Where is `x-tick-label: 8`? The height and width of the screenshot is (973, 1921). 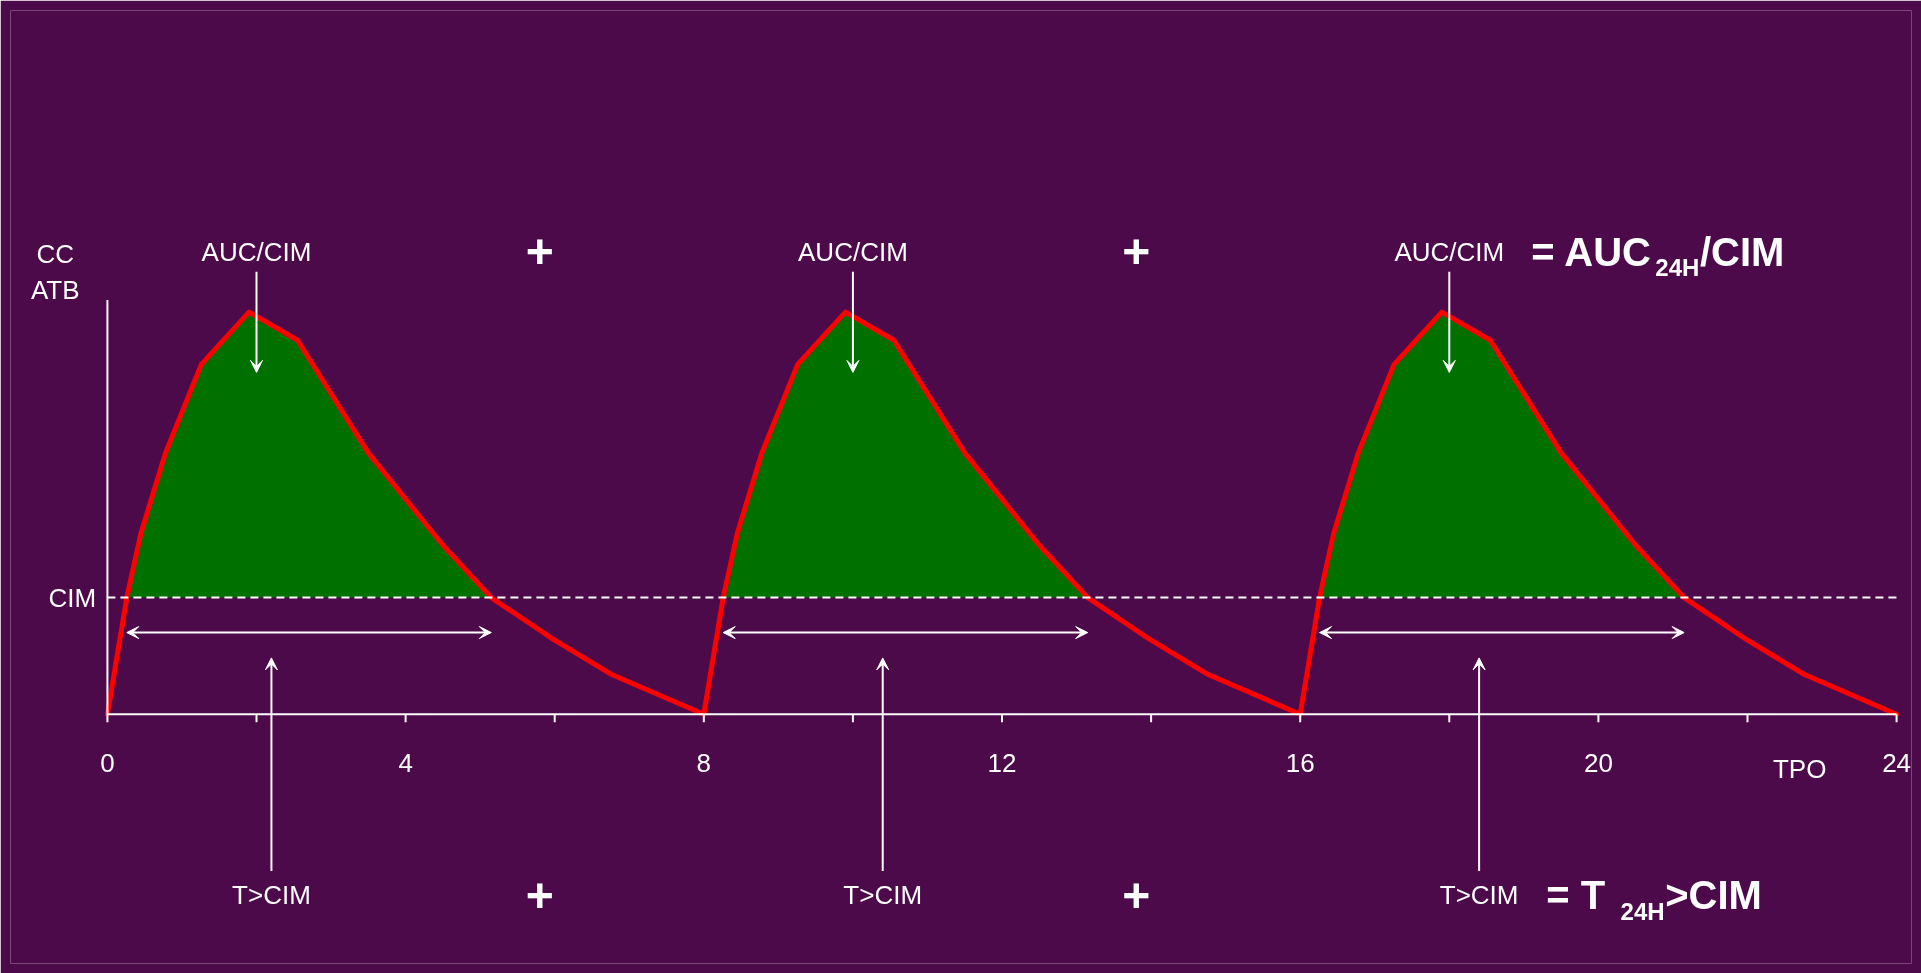 x-tick-label: 8 is located at coordinates (704, 763).